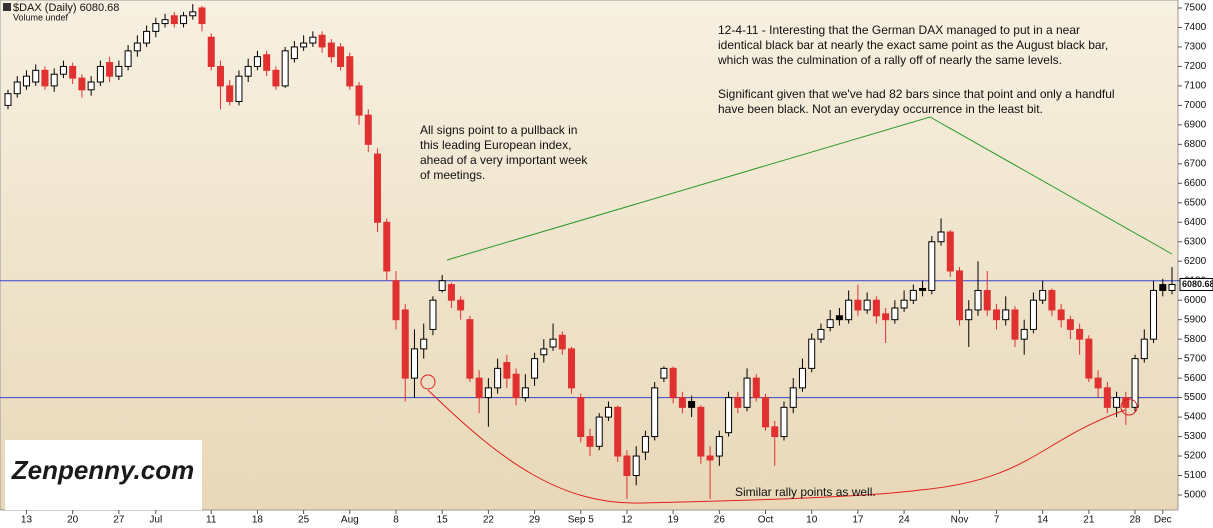  What do you see at coordinates (1195, 144) in the screenshot?
I see `y-tick-label: 6800` at bounding box center [1195, 144].